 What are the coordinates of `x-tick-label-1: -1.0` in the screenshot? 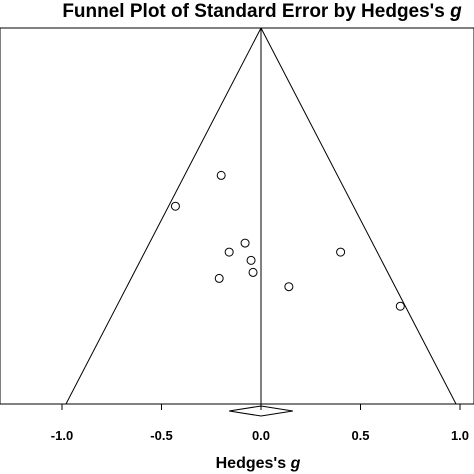 It's located at (62, 435).